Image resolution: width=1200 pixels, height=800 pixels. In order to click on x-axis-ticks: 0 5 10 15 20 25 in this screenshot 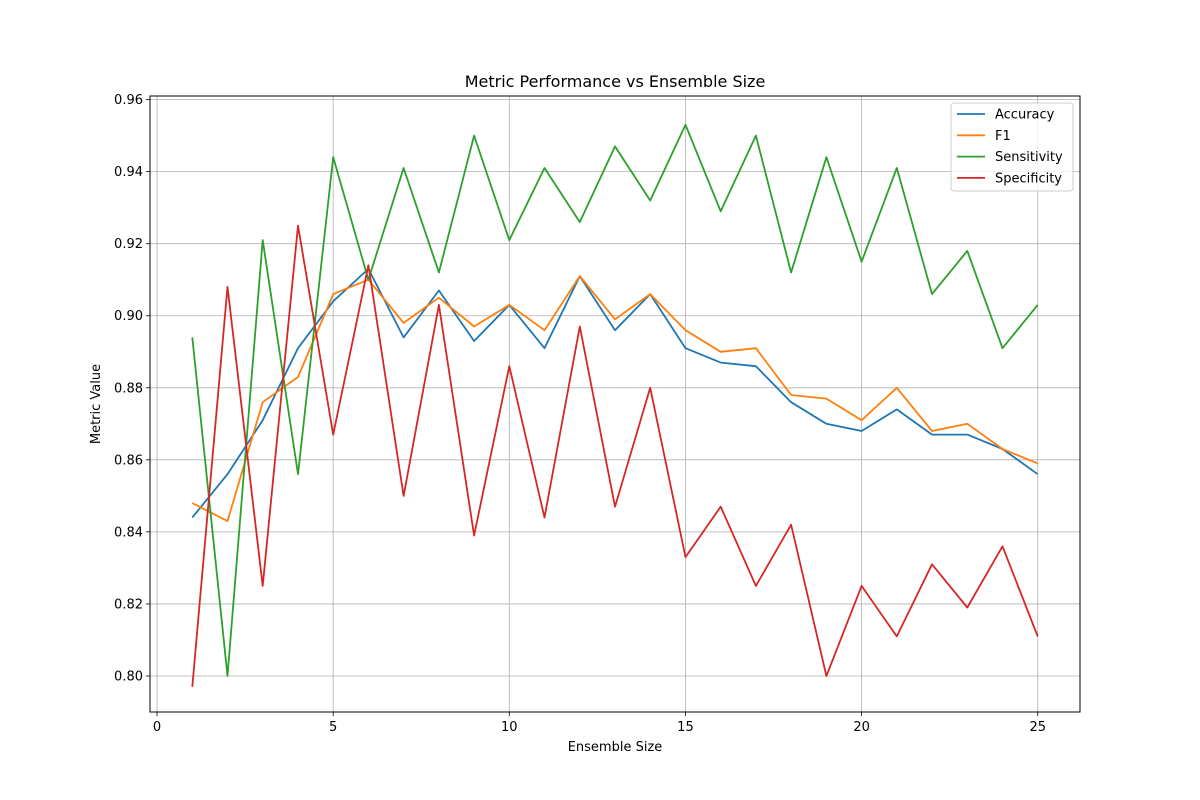, I will do `click(599, 723)`.